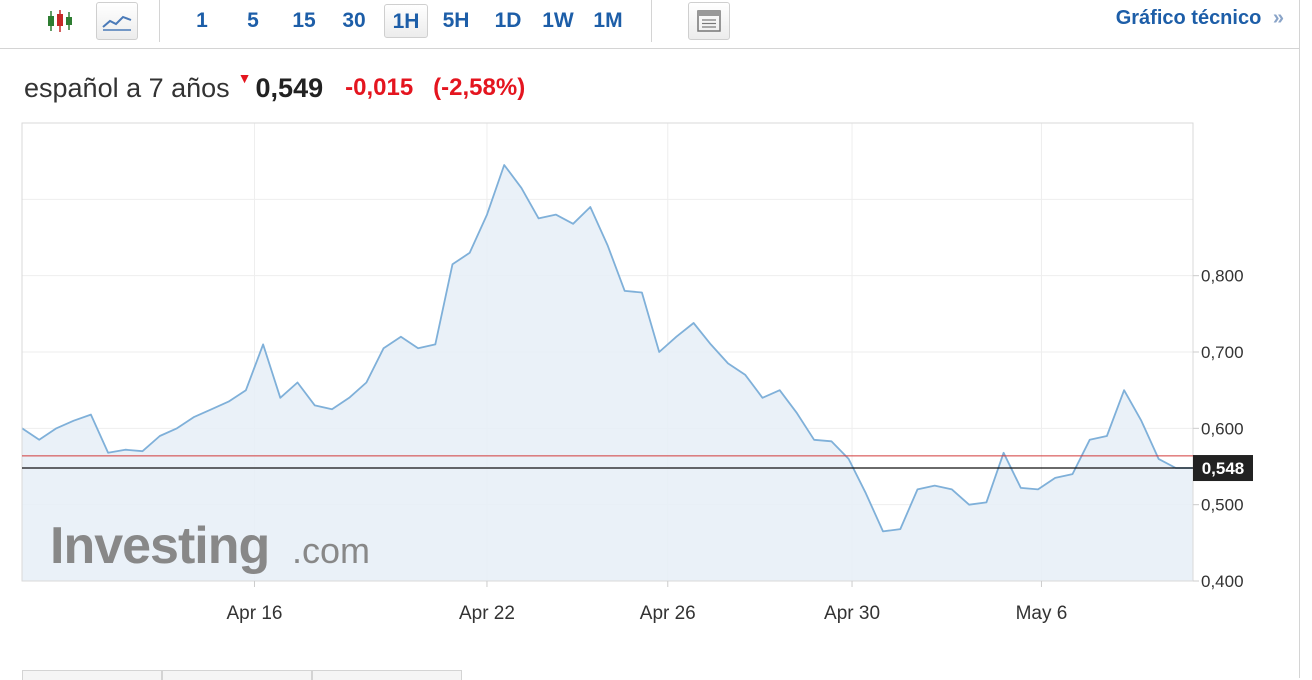  I want to click on last-price: 0,549, so click(289, 87).